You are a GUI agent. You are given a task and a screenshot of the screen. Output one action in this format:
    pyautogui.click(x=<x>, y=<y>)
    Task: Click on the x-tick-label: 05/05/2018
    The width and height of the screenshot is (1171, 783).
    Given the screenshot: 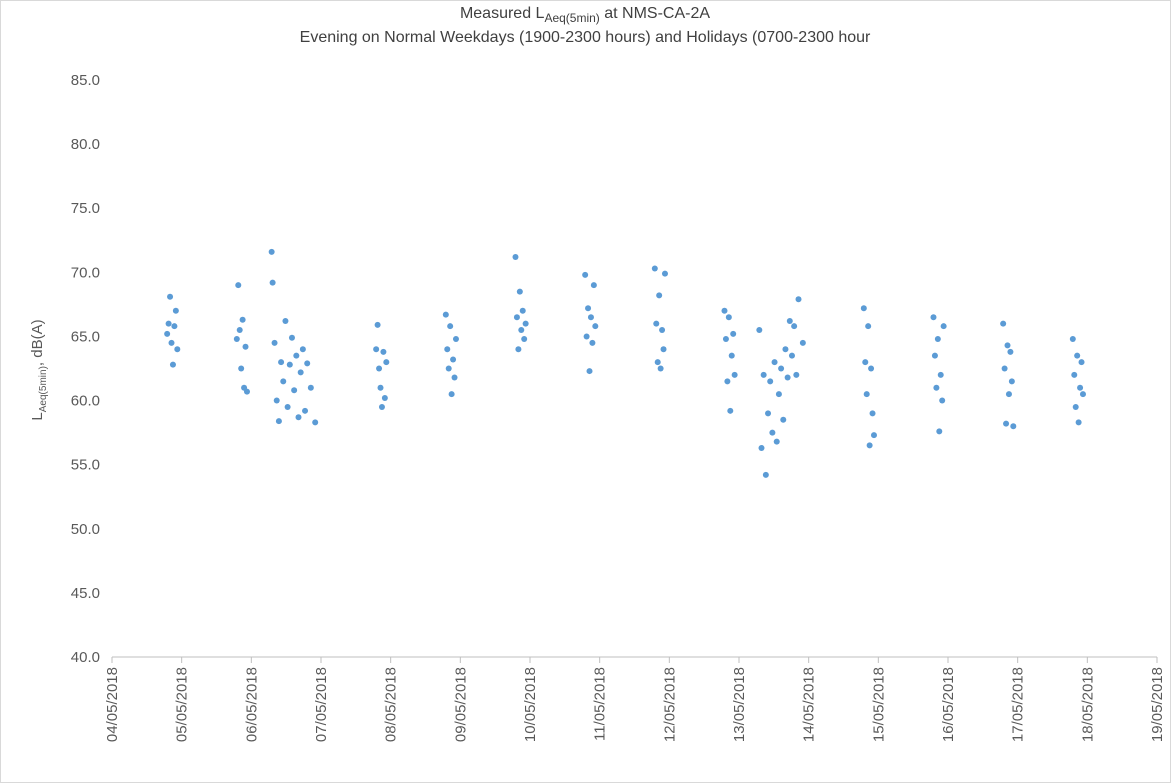 What is the action you would take?
    pyautogui.click(x=182, y=704)
    